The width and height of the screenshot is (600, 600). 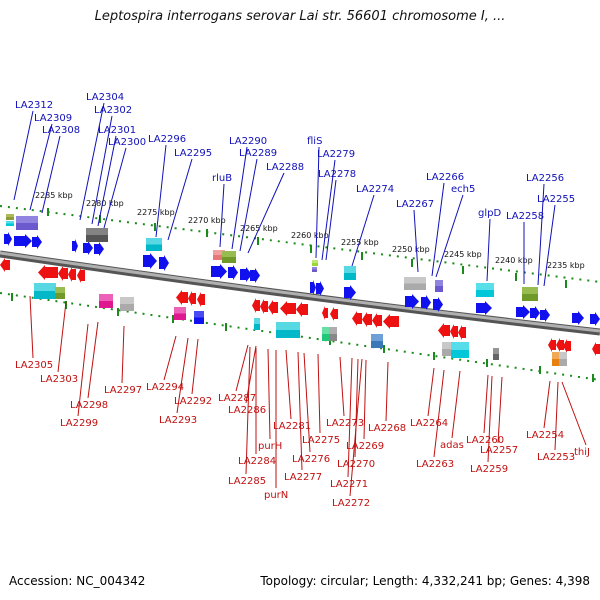 What do you see at coordinates (365, 446) in the screenshot?
I see `bottom-gene-label: LA2269` at bounding box center [365, 446].